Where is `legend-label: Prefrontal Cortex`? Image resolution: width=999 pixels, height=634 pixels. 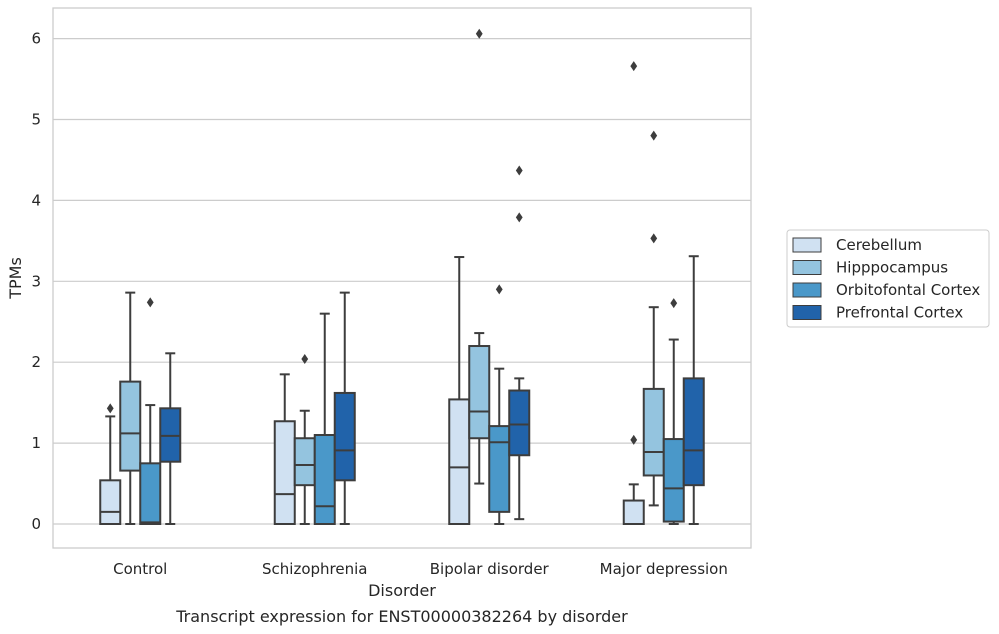
legend-label: Prefrontal Cortex is located at coordinates (899, 313).